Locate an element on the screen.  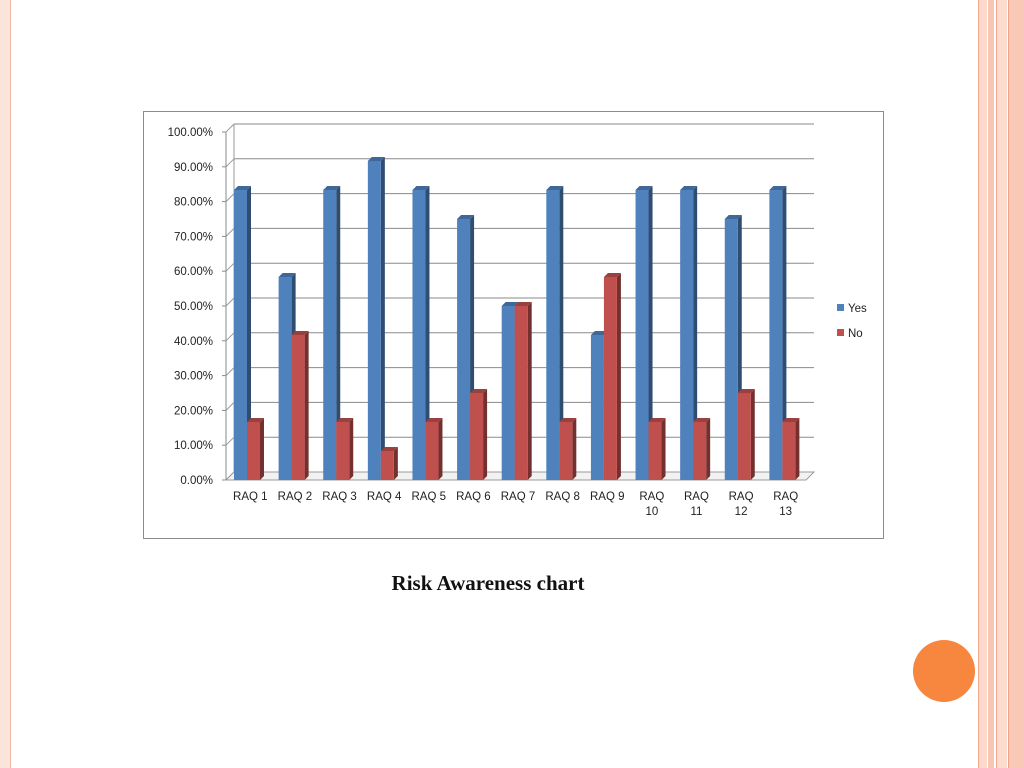
y-tick-label: 70.00% is located at coordinates (193, 237).